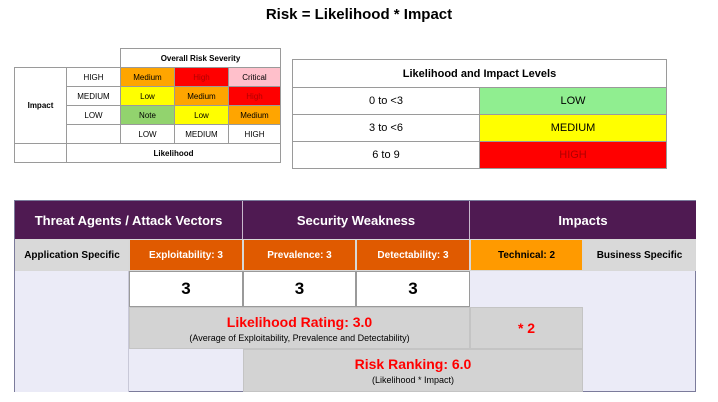 This screenshot has width=718, height=402. Describe the element at coordinates (254, 77) in the screenshot. I see `severity-cell: Critical` at that location.